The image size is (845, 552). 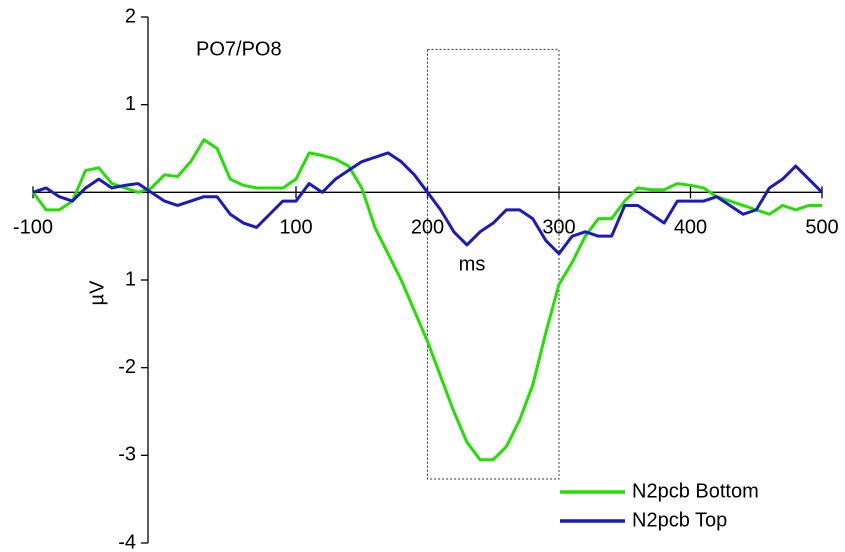 What do you see at coordinates (821, 228) in the screenshot?
I see `x-tick-label: 500` at bounding box center [821, 228].